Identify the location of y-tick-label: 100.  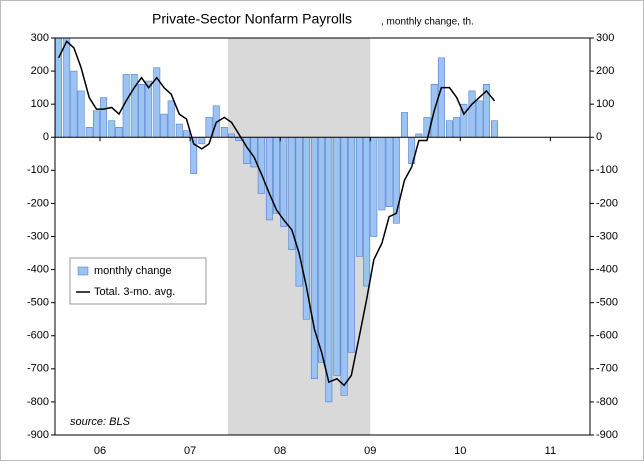
(40, 104).